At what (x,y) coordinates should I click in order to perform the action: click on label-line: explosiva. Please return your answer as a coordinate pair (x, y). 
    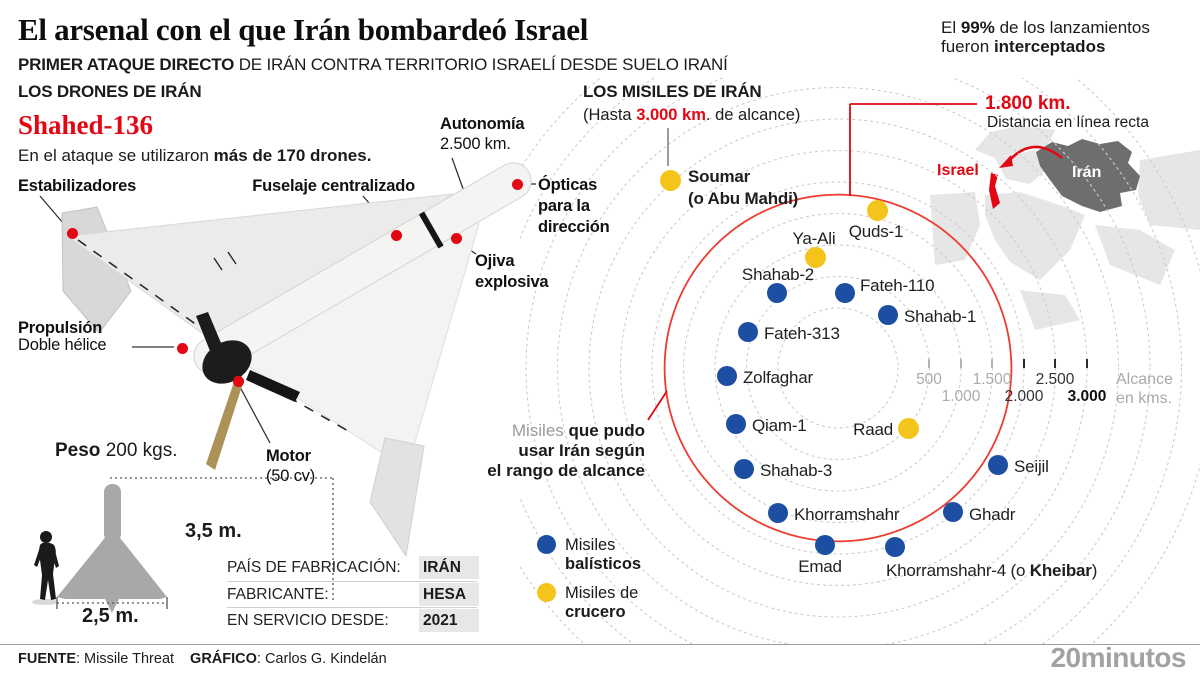
    Looking at the image, I should click on (512, 282).